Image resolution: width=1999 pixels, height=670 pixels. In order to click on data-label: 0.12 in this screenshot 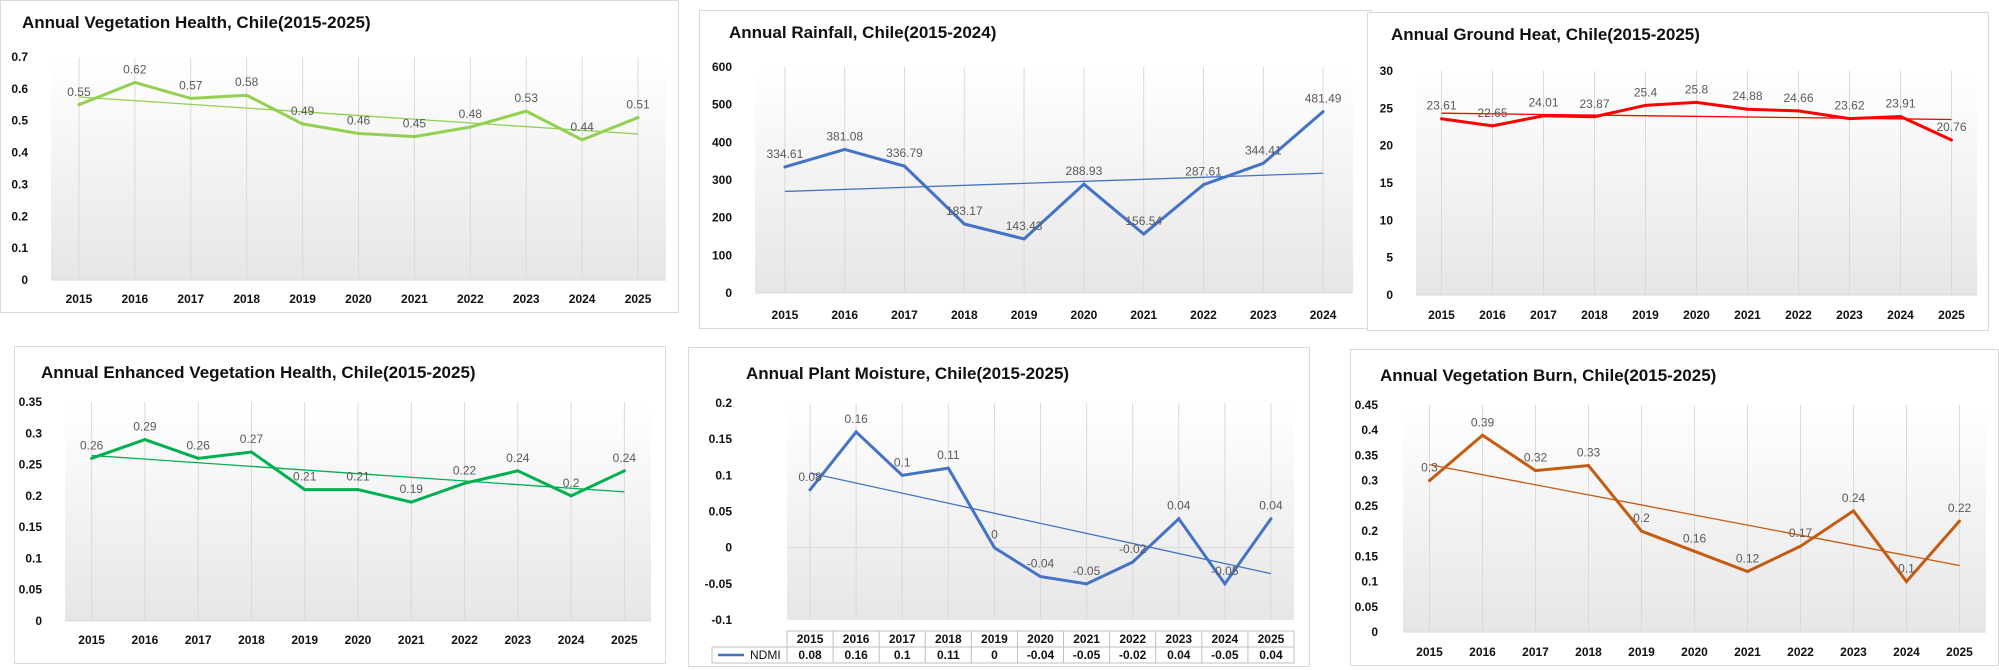, I will do `click(1748, 558)`.